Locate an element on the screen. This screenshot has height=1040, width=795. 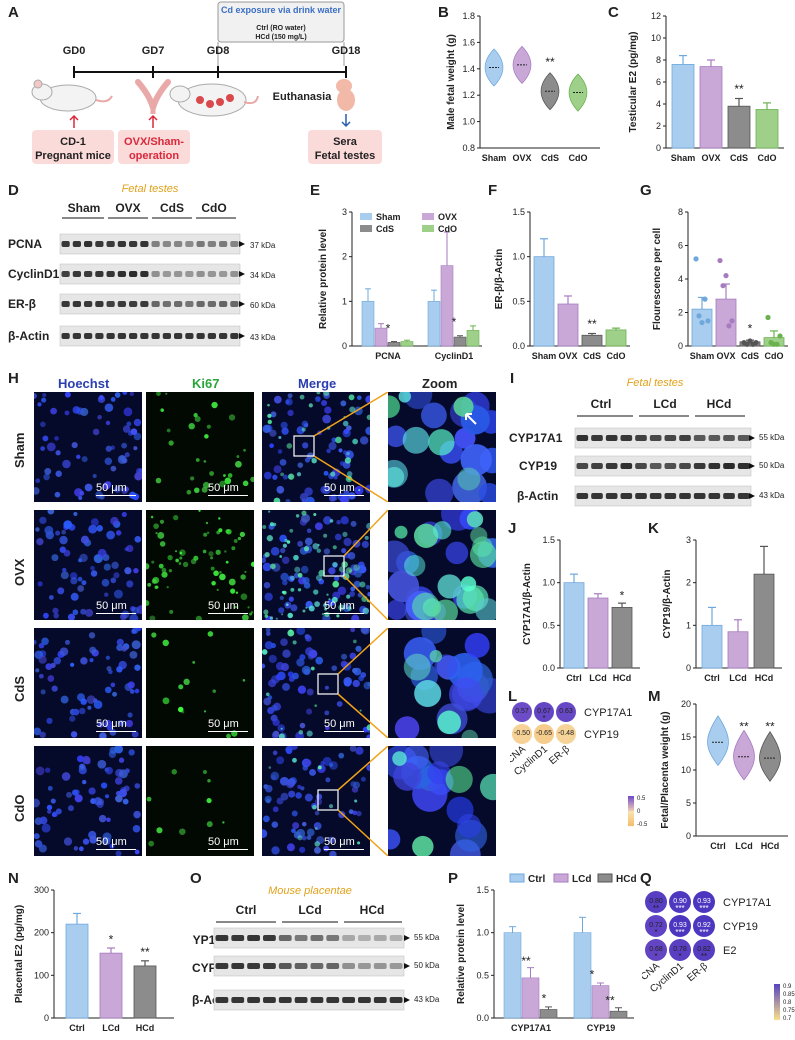
micrograph-ki67-cdo: 50 μm is located at coordinates (200, 801).